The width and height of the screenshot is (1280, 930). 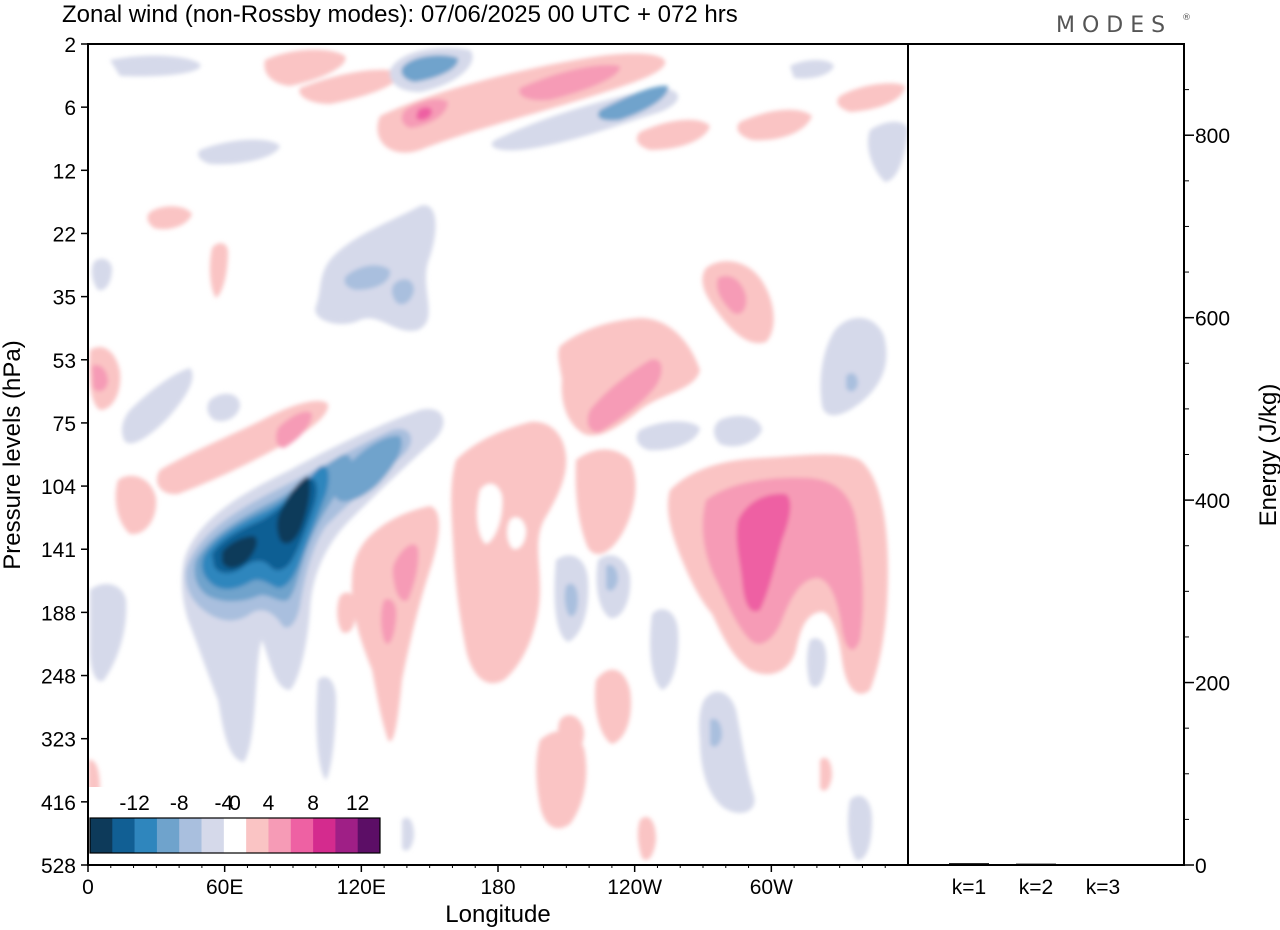 I want to click on y-tick-label: 104, so click(x=58, y=487).